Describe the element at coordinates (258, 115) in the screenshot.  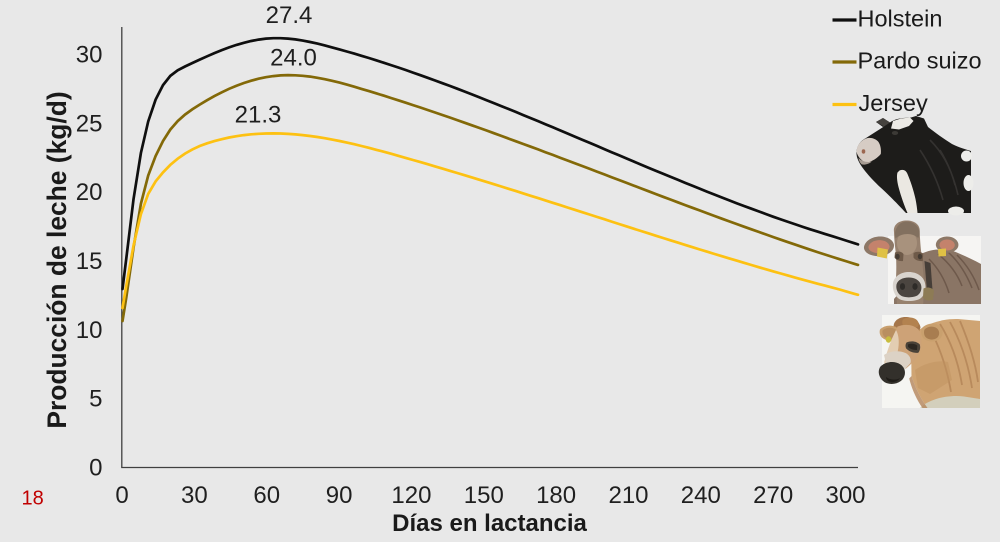
I see `svg-text: 21.3` at that location.